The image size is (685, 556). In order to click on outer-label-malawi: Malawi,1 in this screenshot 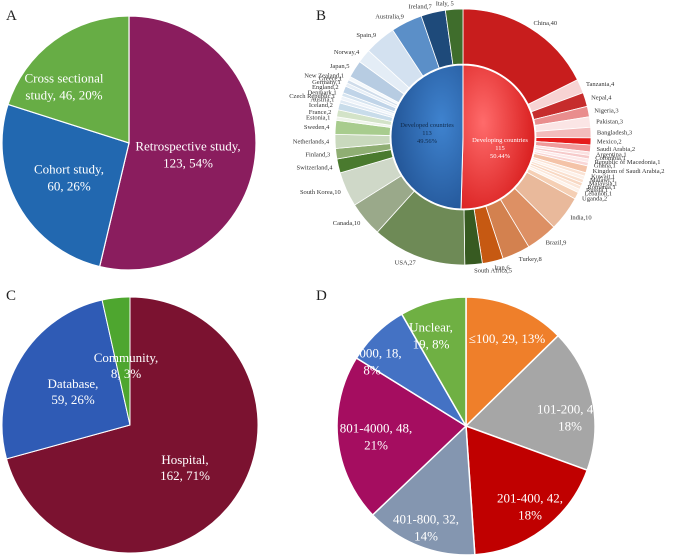, I will do `click(602, 180)`.